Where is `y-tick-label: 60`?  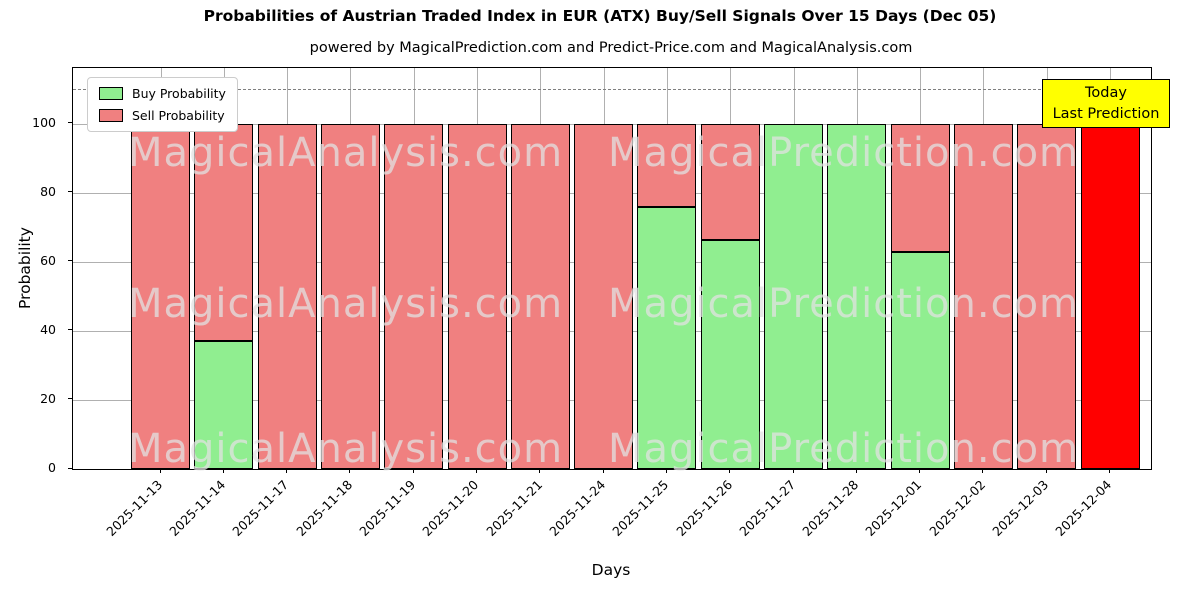
y-tick-label: 60 is located at coordinates (48, 260).